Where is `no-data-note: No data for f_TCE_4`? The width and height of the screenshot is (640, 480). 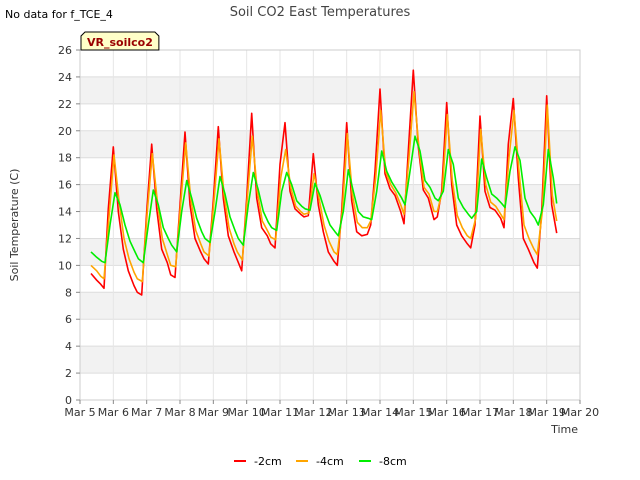 no-data-note: No data for f_TCE_4 is located at coordinates (59, 14).